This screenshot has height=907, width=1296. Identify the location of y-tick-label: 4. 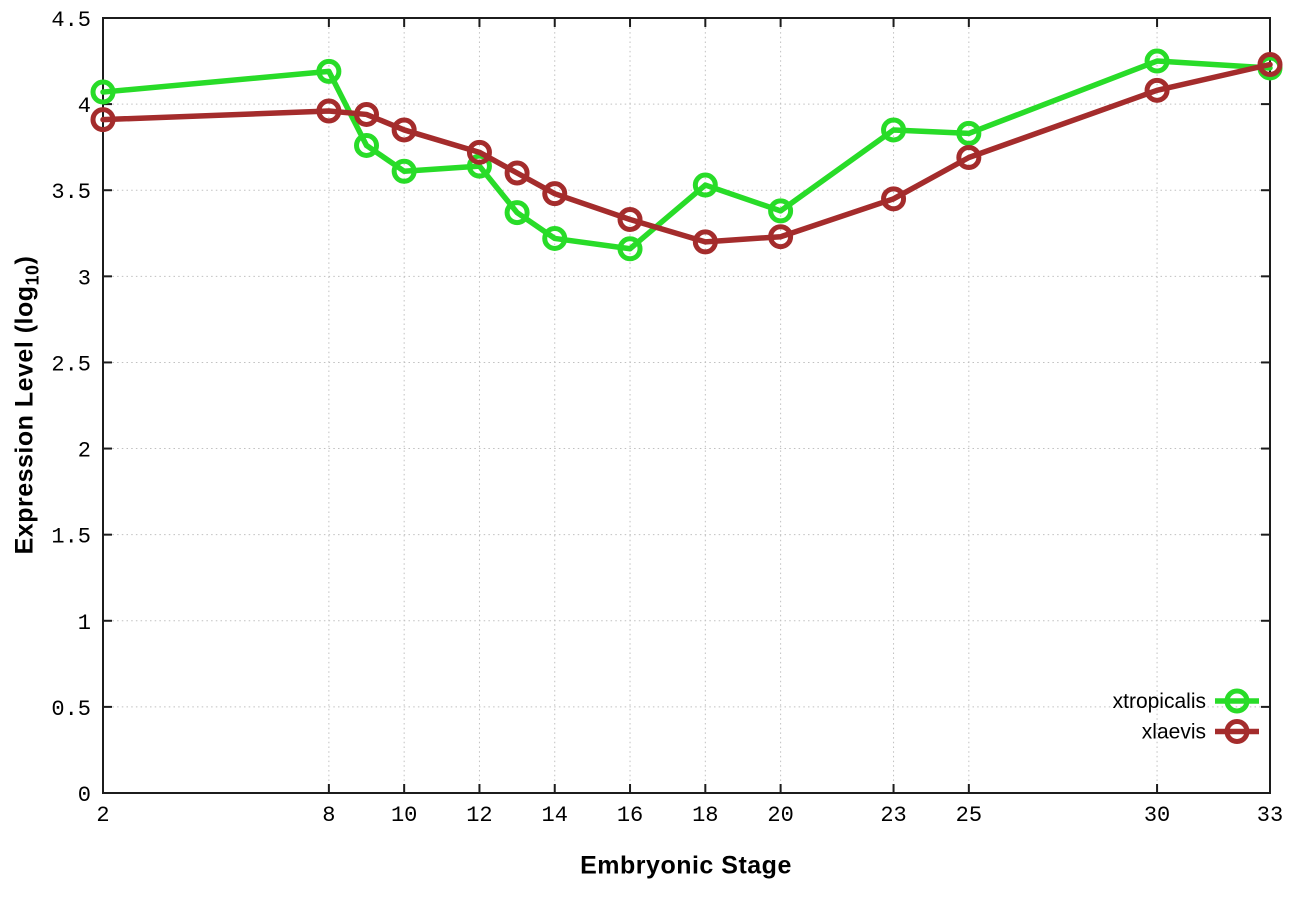
(84, 106).